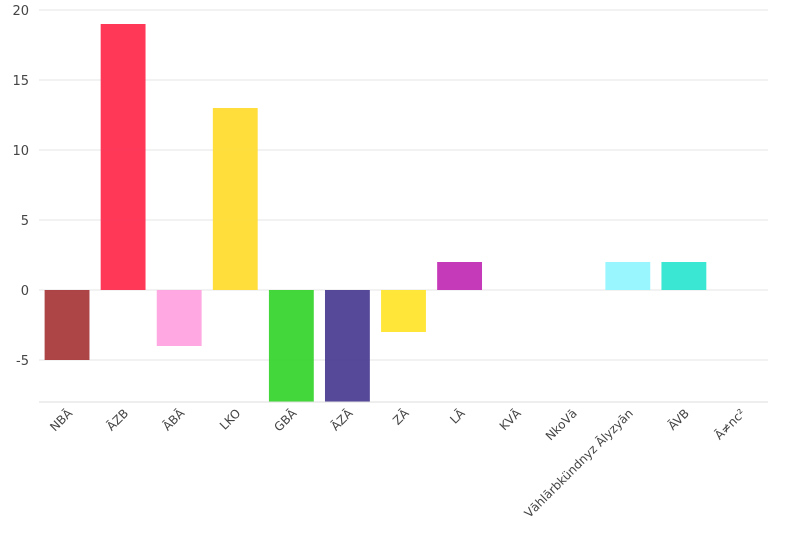 The width and height of the screenshot is (794, 549). I want to click on y-tick-label: 15, so click(20, 81).